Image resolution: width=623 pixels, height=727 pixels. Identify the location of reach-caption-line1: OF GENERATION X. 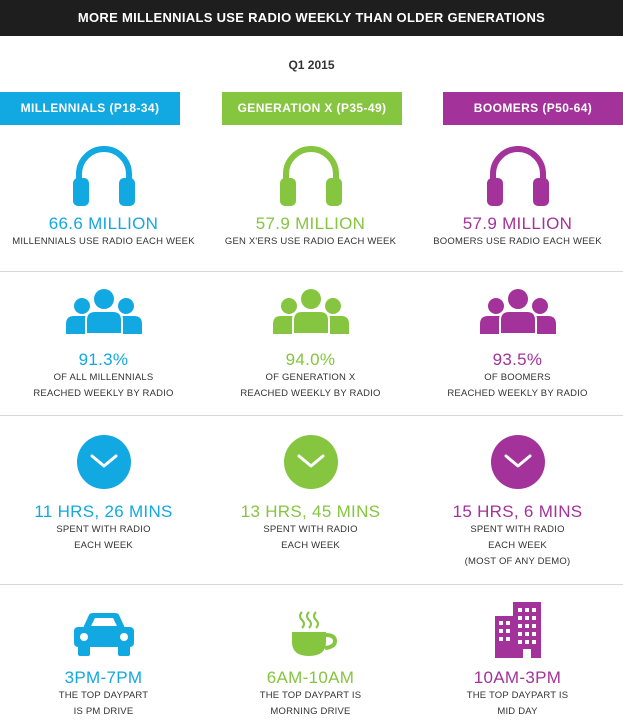
(310, 377).